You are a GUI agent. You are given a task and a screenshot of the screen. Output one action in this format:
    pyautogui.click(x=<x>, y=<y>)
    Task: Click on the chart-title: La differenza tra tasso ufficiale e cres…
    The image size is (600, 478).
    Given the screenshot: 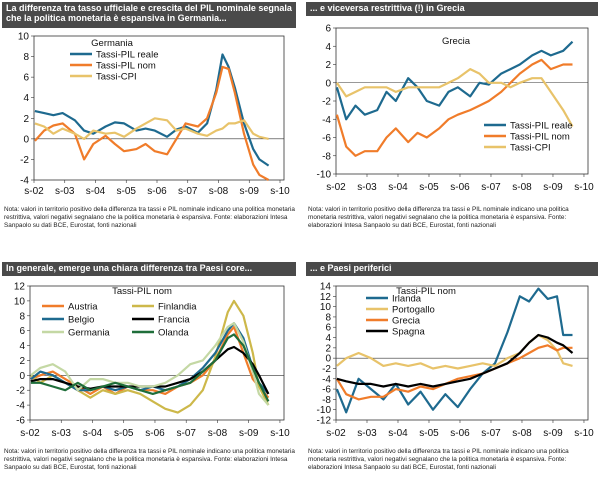 What is the action you would take?
    pyautogui.click(x=149, y=15)
    